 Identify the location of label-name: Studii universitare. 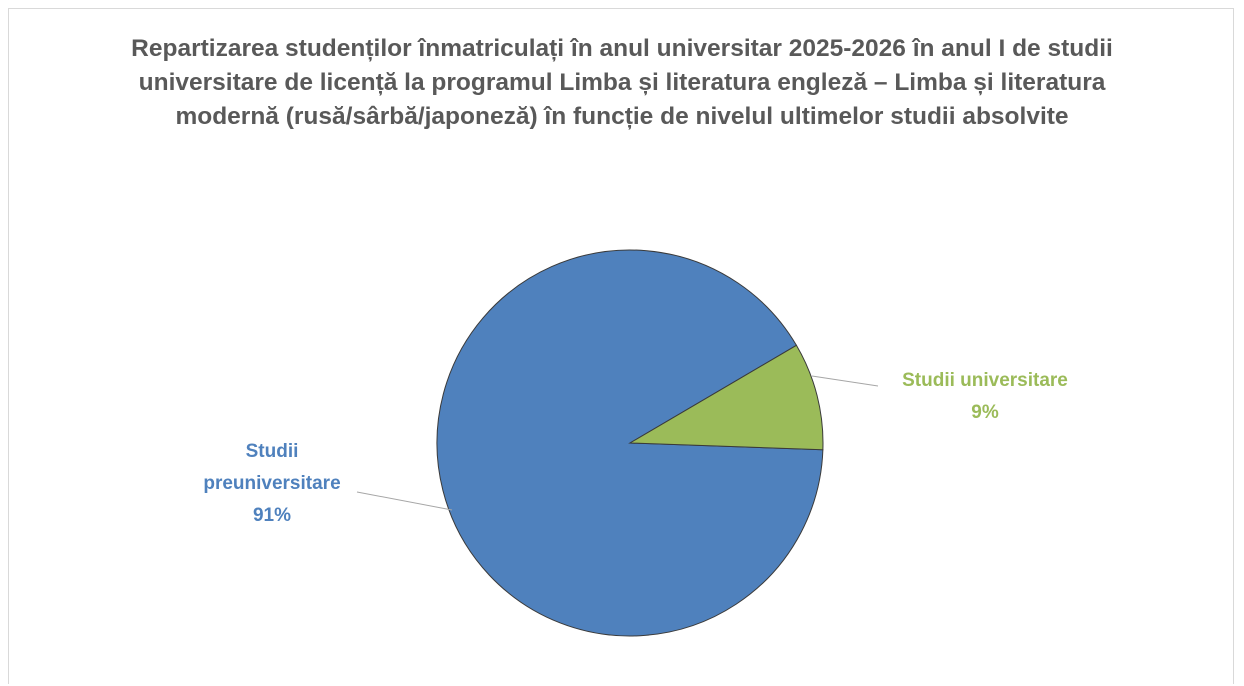
(985, 380).